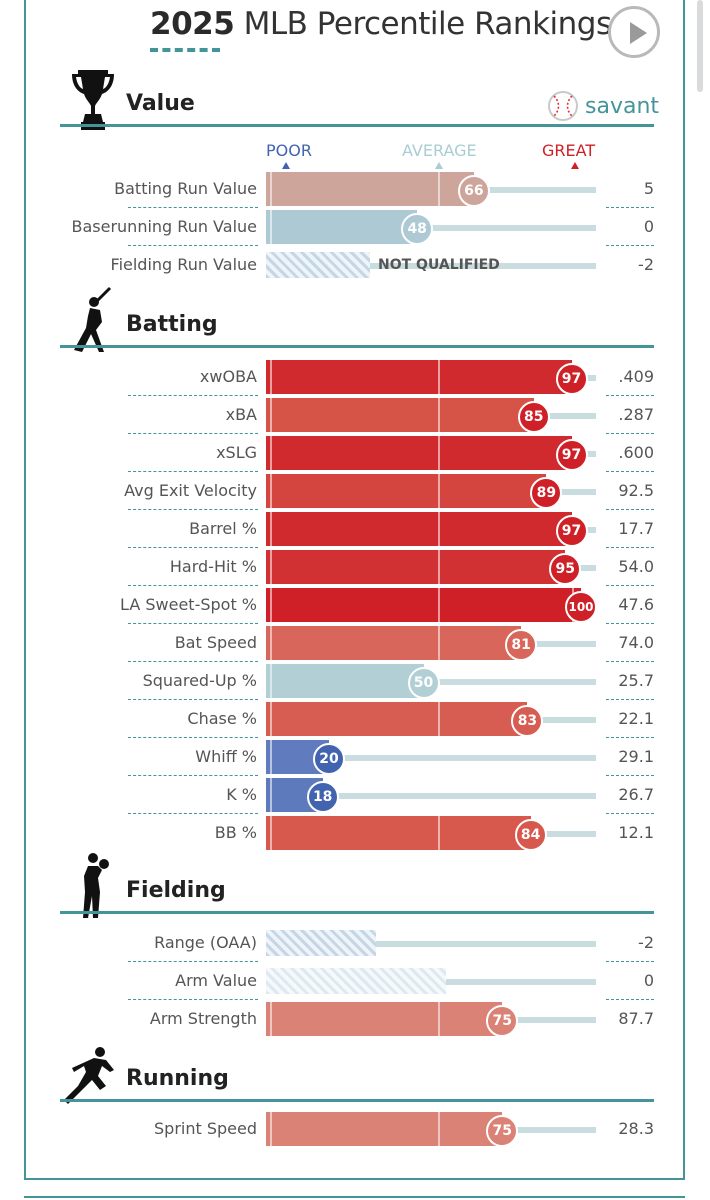 The height and width of the screenshot is (1200, 710). Describe the element at coordinates (289, 150) in the screenshot. I see `legend-poor: POOR` at that location.